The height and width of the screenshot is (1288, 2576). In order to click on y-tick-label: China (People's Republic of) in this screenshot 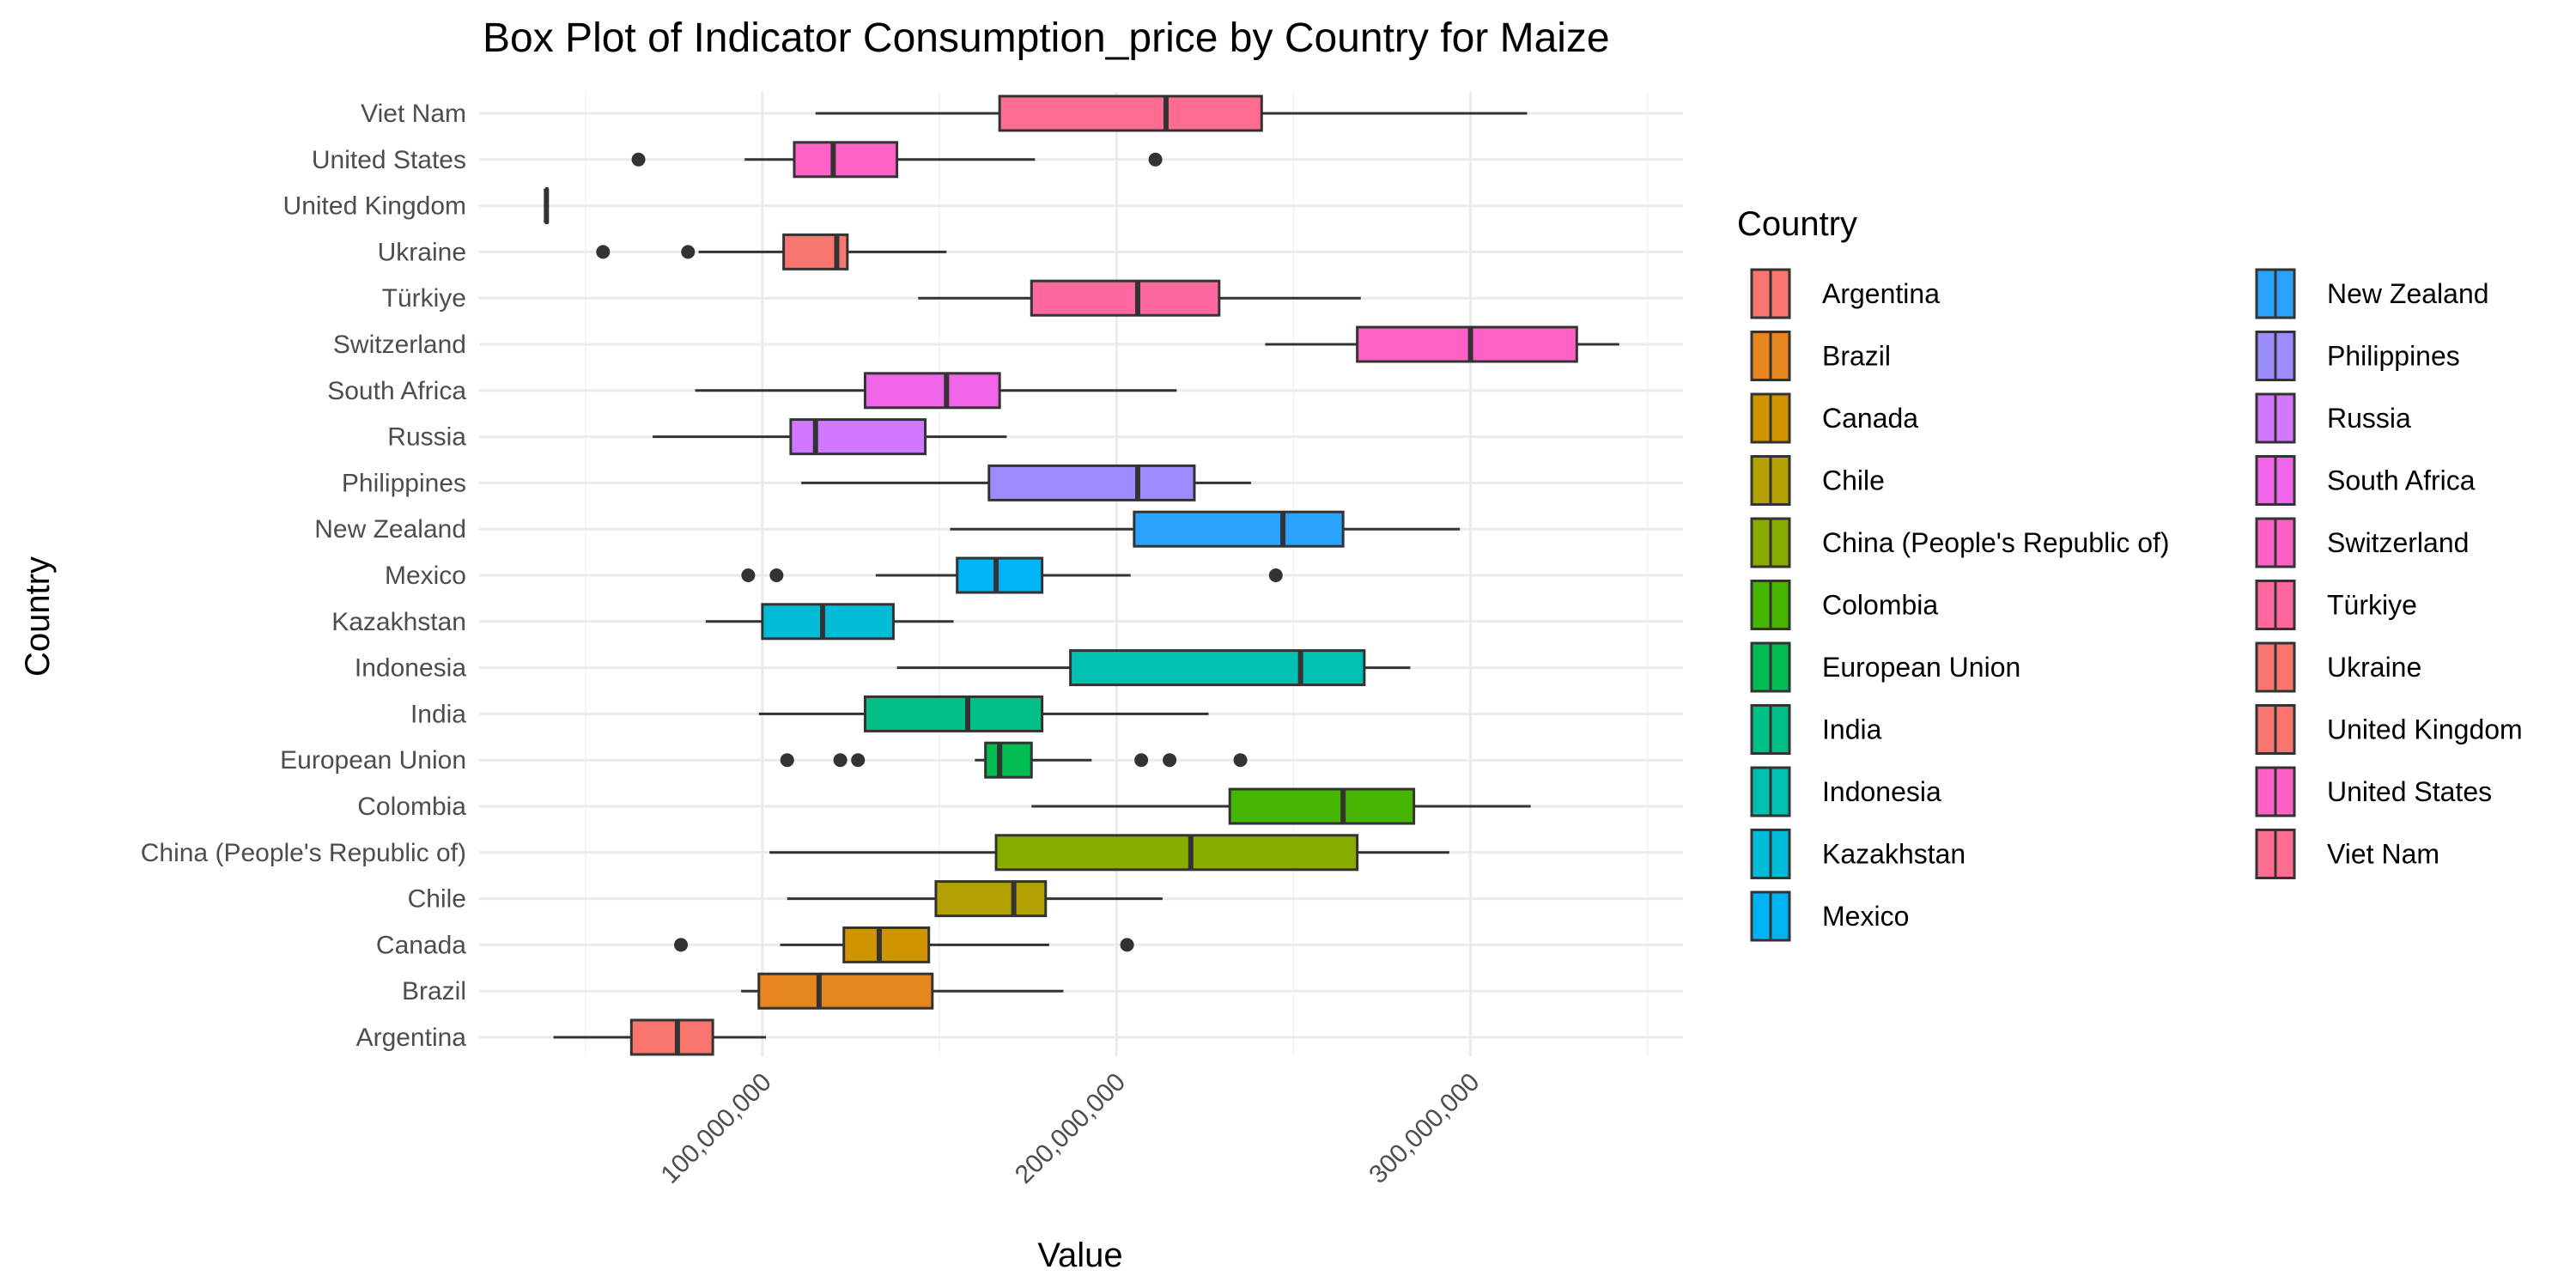, I will do `click(303, 853)`.